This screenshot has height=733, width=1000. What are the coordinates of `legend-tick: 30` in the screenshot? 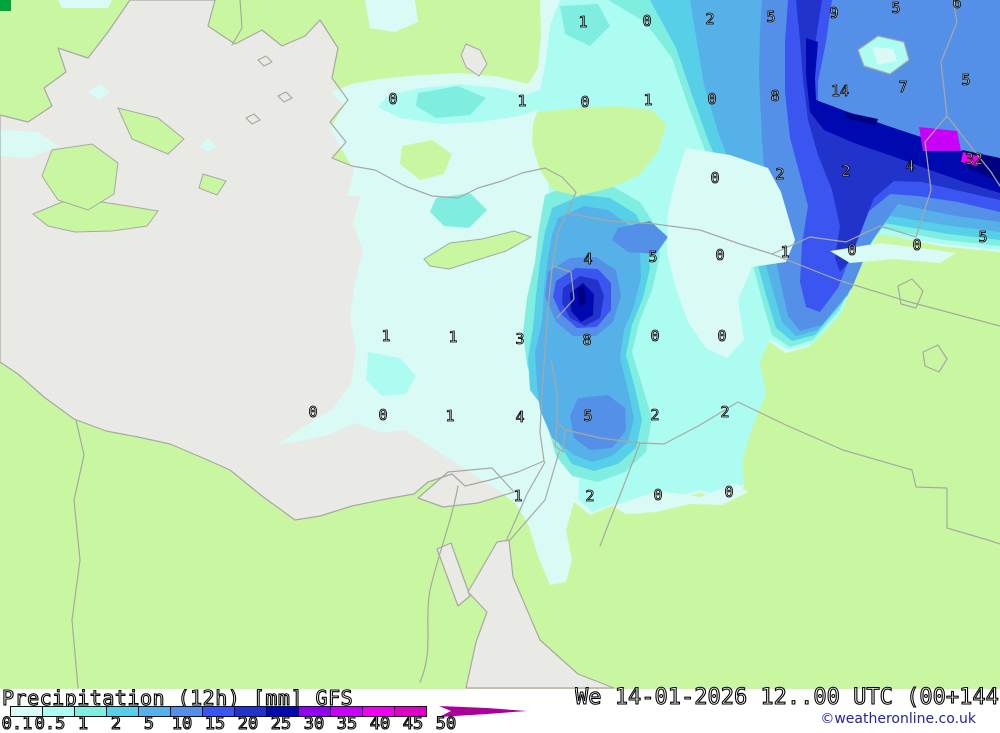 It's located at (314, 723).